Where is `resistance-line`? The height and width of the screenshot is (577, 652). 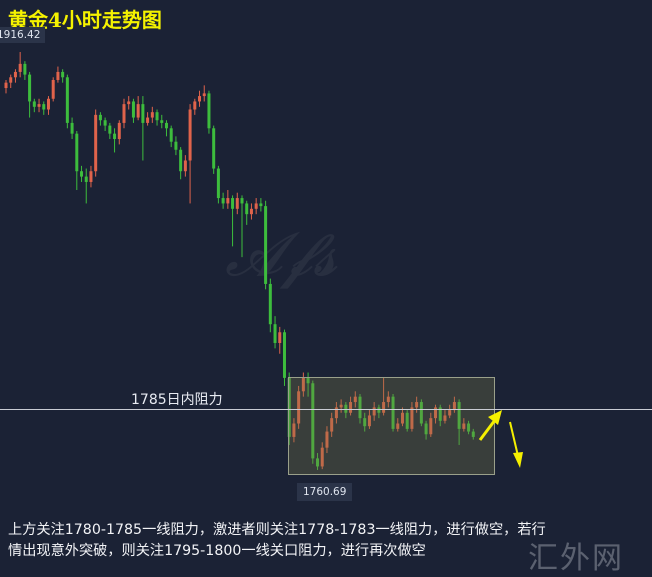 resistance-line is located at coordinates (326, 409).